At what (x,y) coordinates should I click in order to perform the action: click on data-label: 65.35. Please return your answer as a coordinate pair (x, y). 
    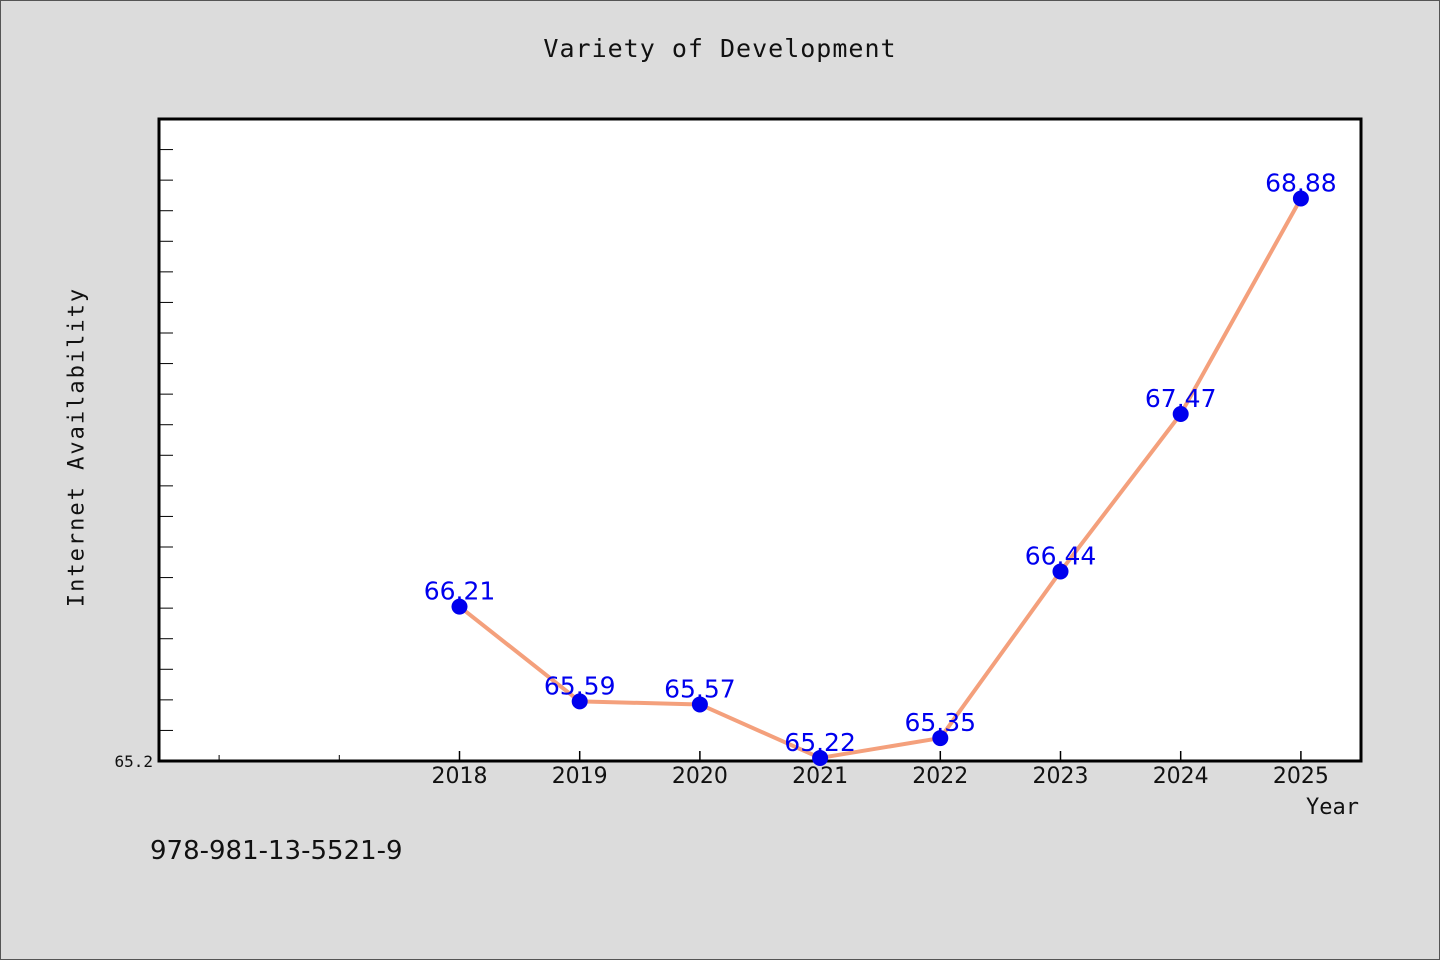
    Looking at the image, I should click on (941, 722).